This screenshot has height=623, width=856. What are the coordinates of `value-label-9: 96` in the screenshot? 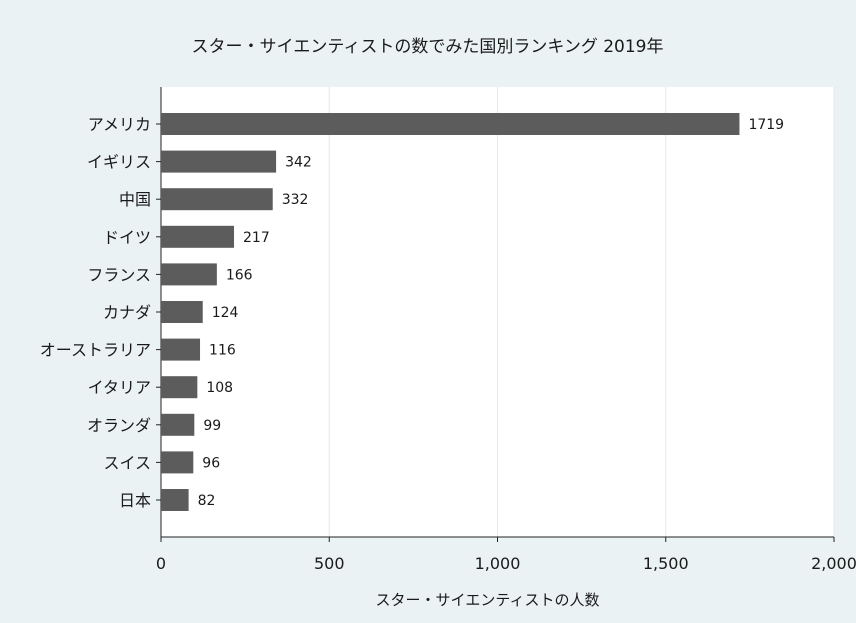 It's located at (211, 463).